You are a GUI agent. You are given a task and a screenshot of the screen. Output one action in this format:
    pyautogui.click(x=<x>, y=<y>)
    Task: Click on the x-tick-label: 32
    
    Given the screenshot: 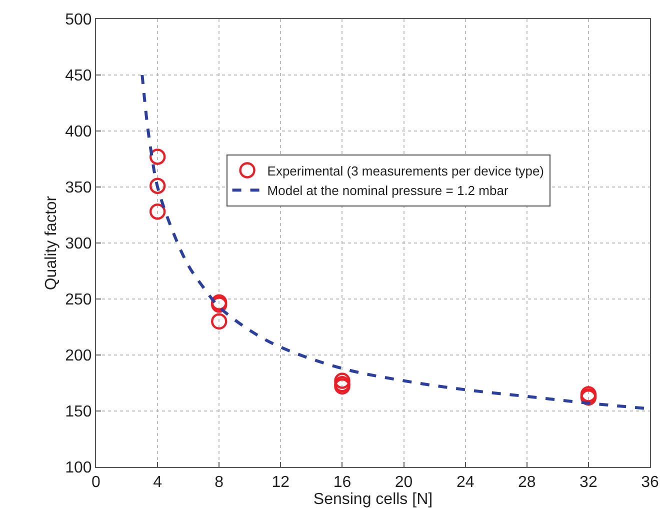 What is the action you would take?
    pyautogui.click(x=589, y=483)
    